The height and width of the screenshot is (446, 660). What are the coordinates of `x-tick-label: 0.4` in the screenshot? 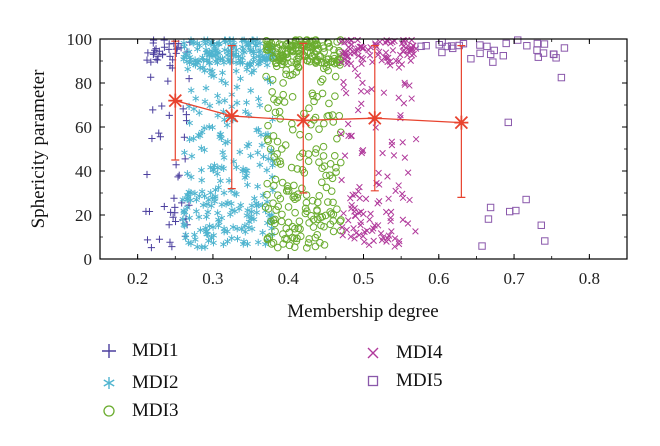 It's located at (289, 278).